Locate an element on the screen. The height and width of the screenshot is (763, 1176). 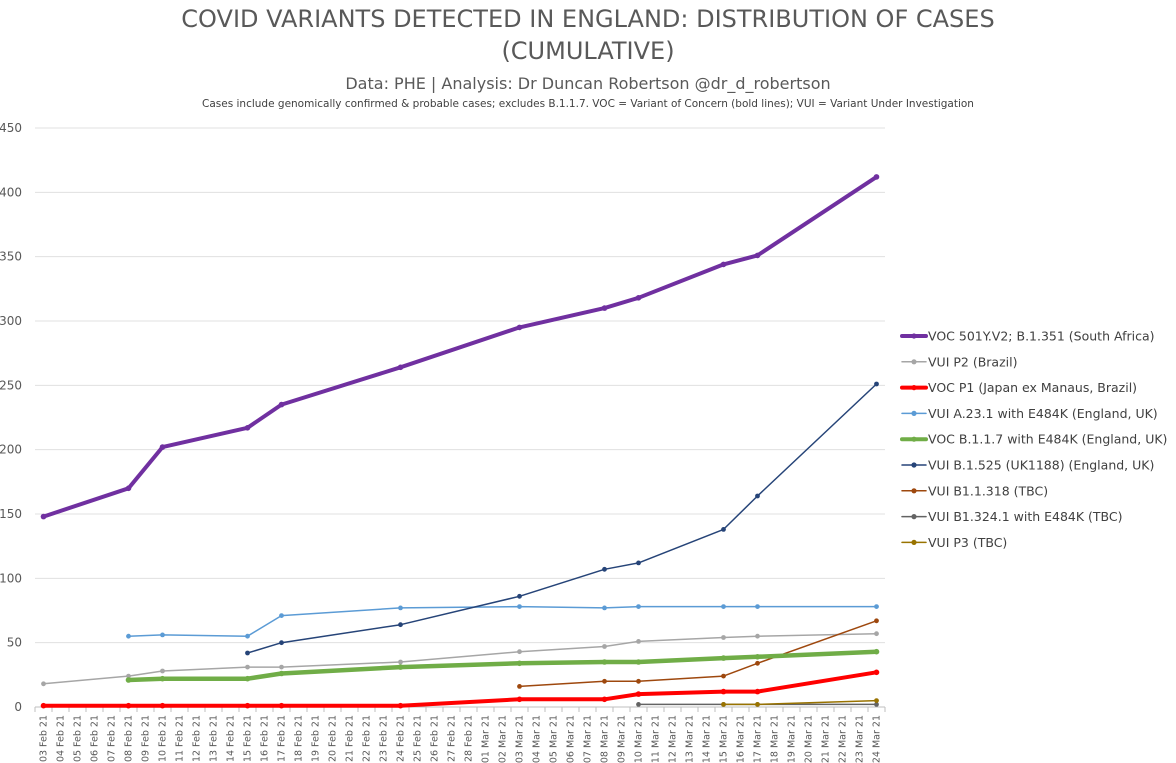
legend-label: VOC 501Y.V2; B.1.351 (South Africa) is located at coordinates (1041, 336).